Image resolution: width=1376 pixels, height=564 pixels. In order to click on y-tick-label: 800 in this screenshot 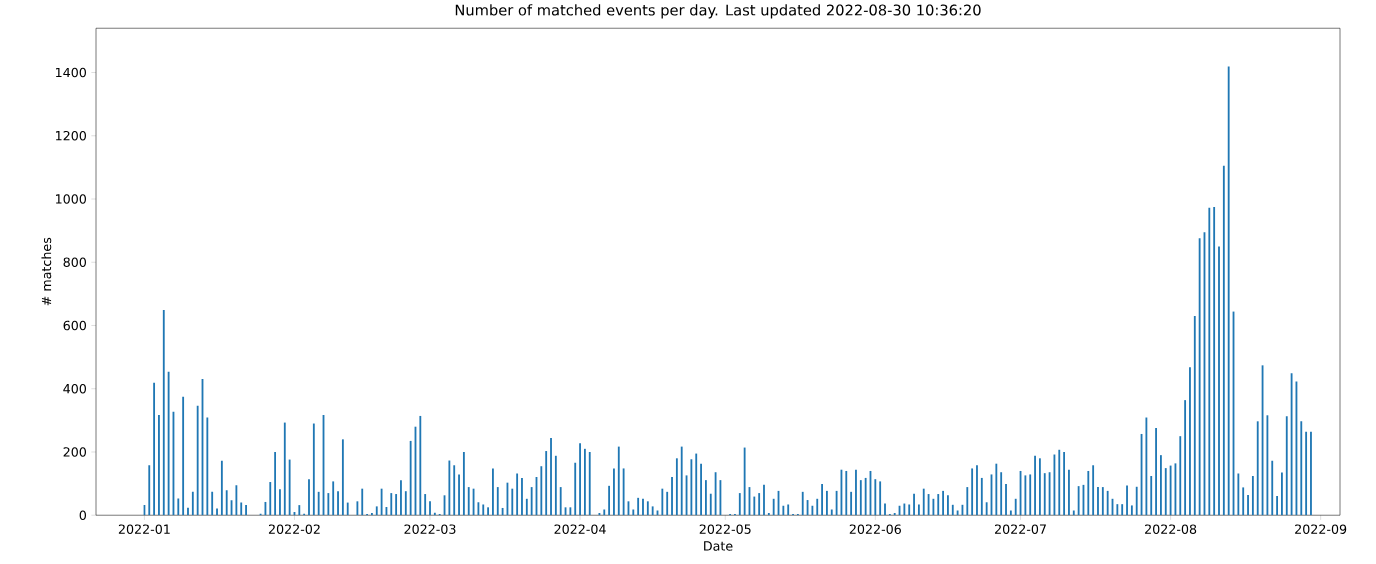, I will do `click(75, 262)`.